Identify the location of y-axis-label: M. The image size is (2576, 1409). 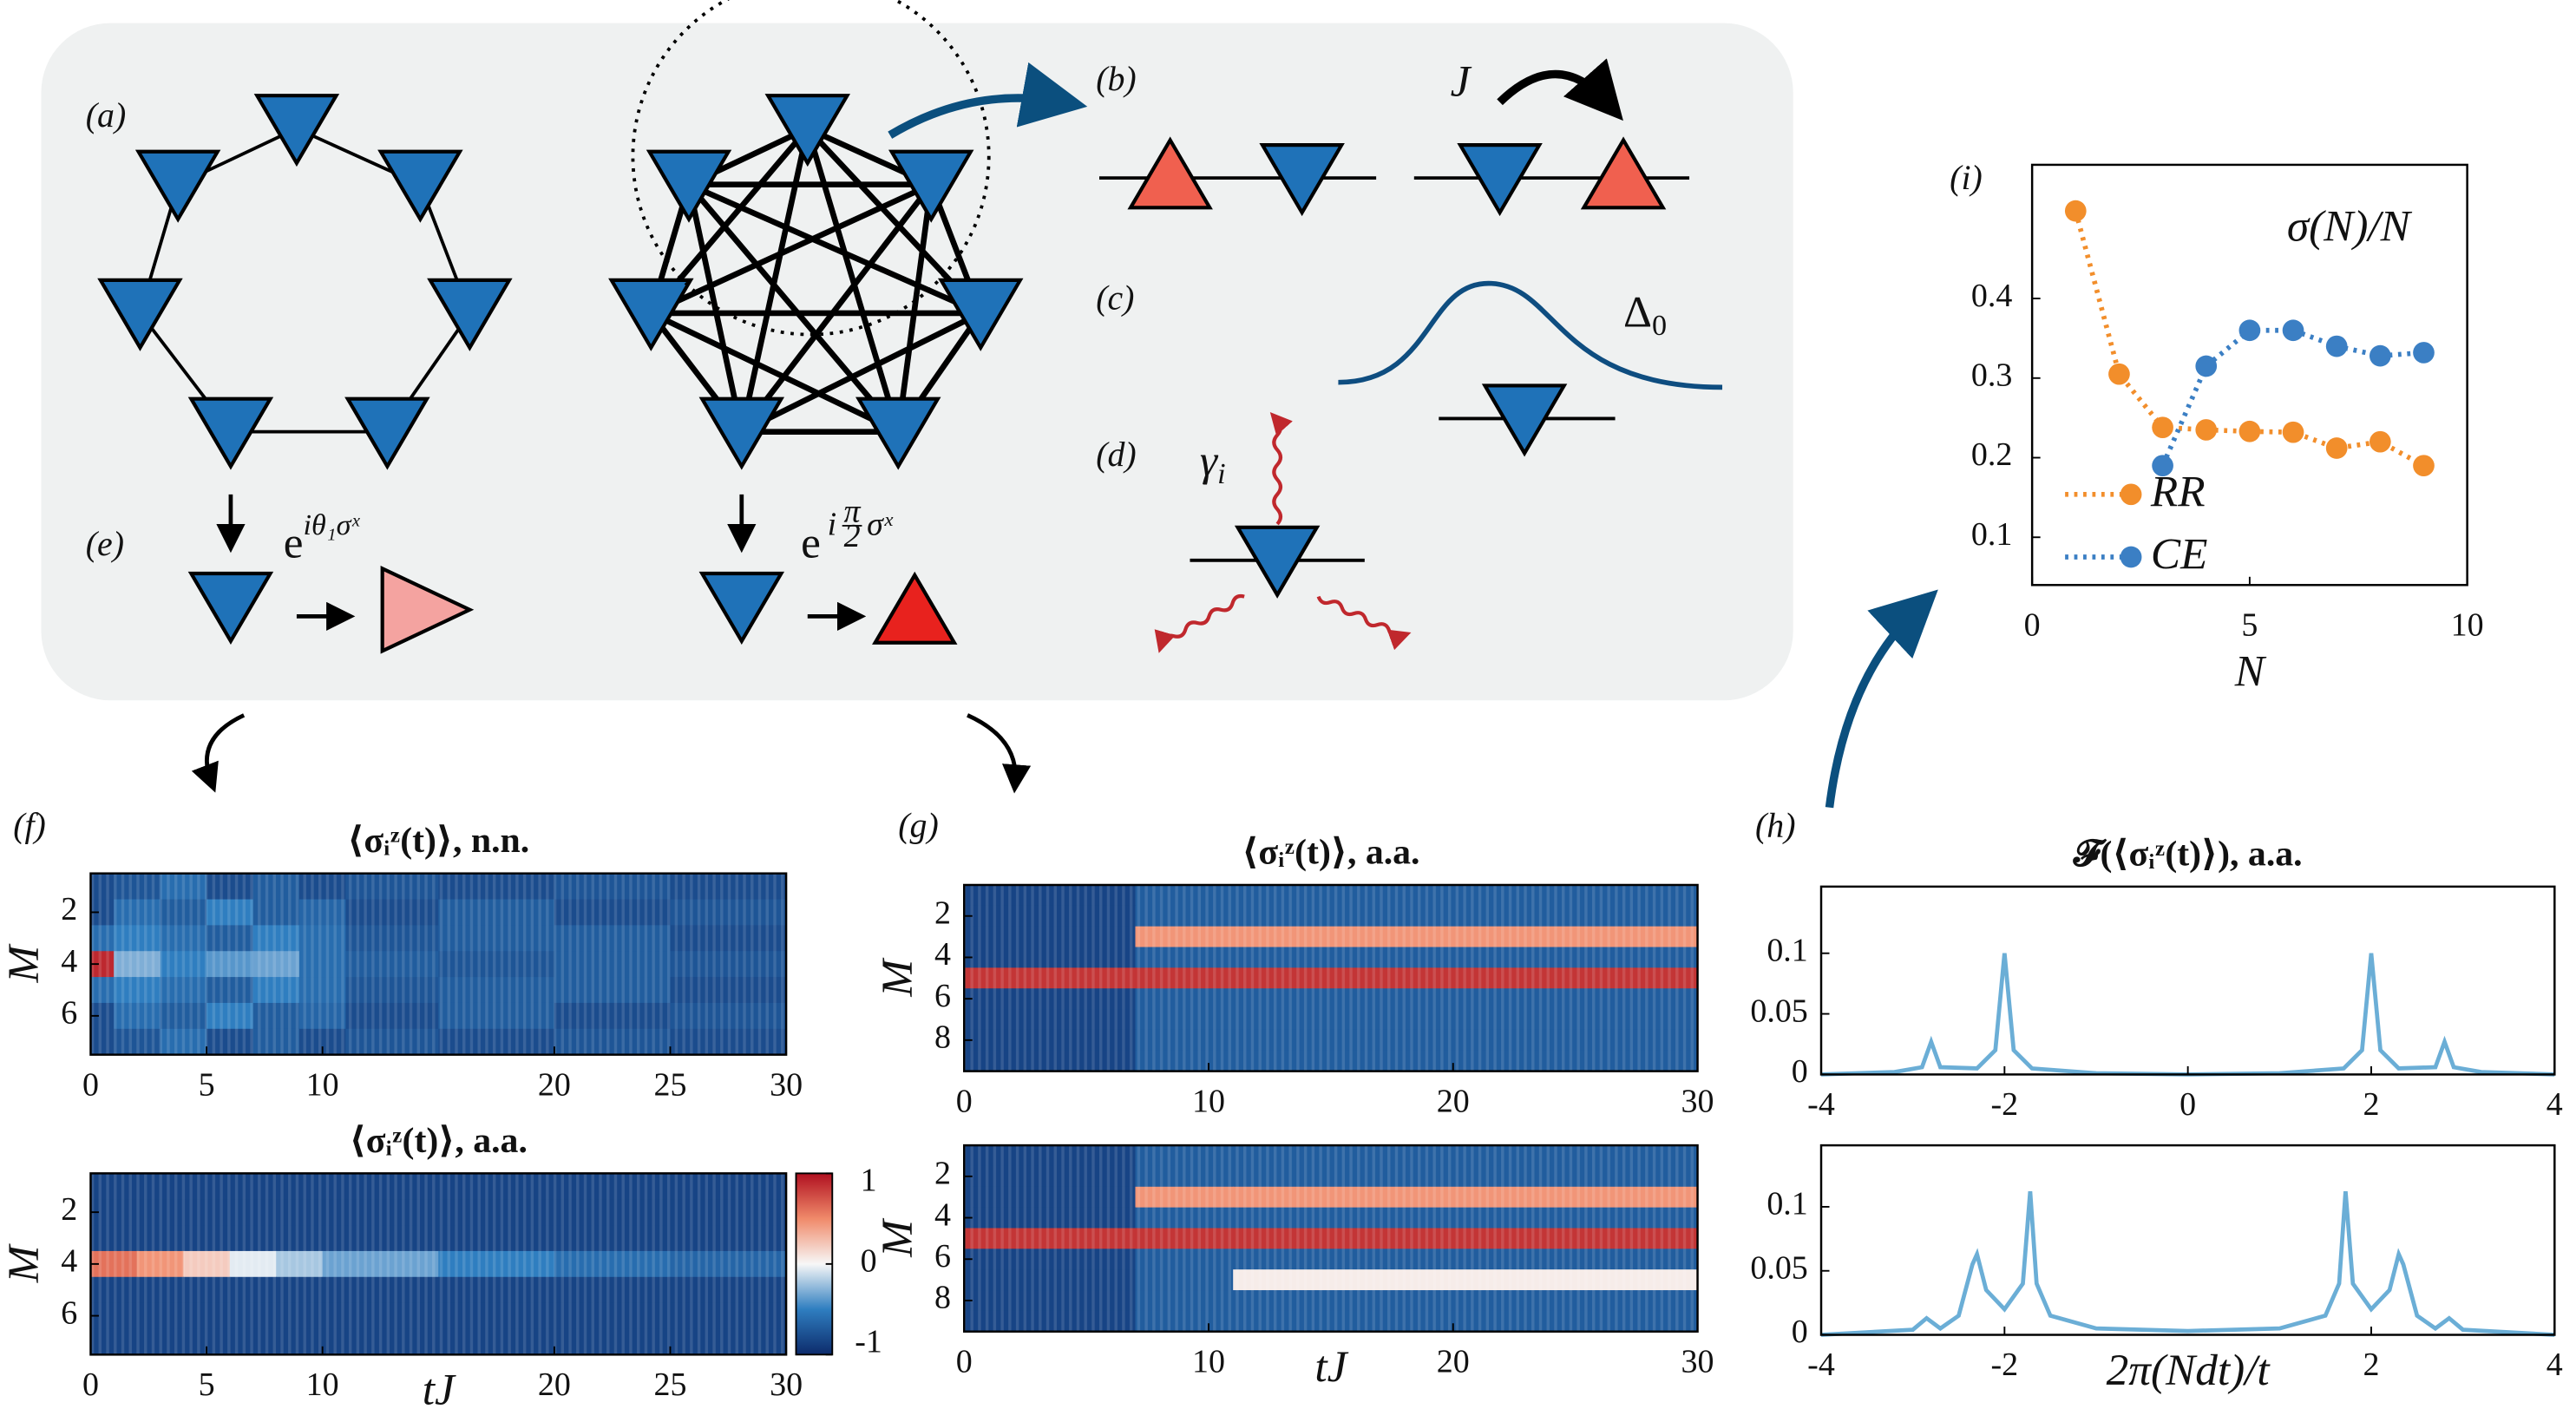
(24, 1262).